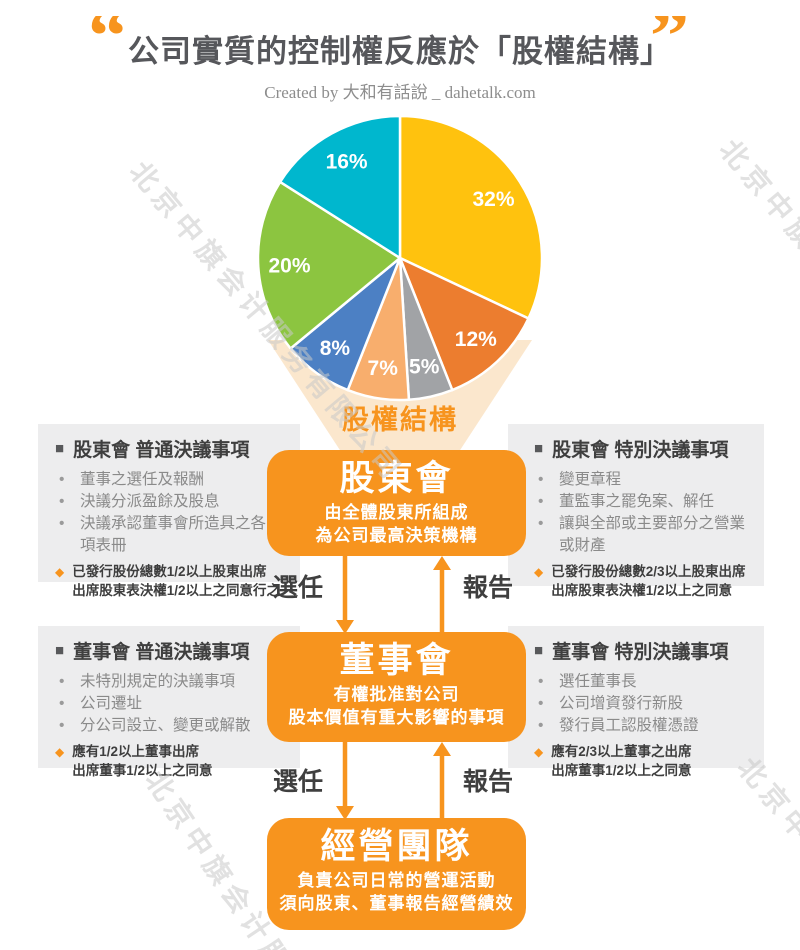 The height and width of the screenshot is (950, 800). I want to click on panel-title: 董事會 特別決議事項, so click(640, 652).